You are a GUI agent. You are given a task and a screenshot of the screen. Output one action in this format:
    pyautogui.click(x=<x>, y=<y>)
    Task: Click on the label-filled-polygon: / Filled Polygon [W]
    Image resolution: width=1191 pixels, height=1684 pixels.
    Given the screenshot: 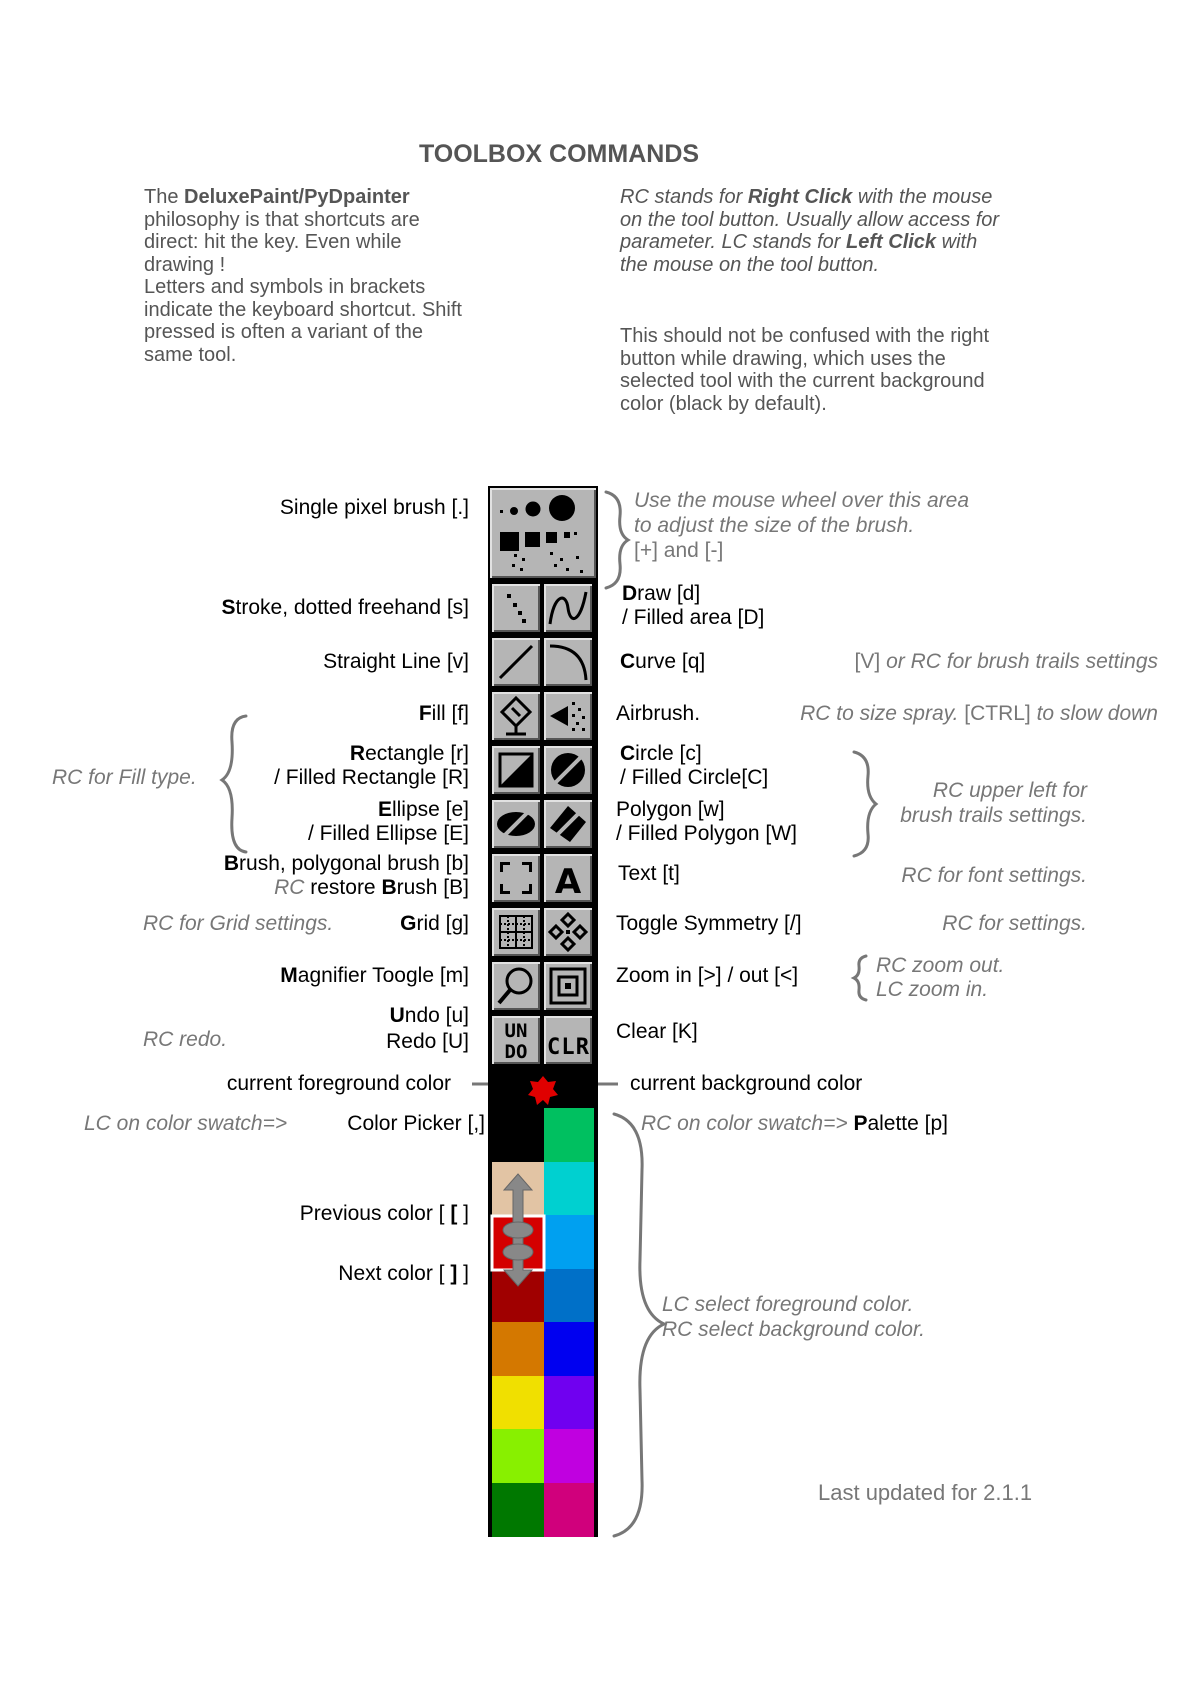 What is the action you would take?
    pyautogui.click(x=706, y=833)
    